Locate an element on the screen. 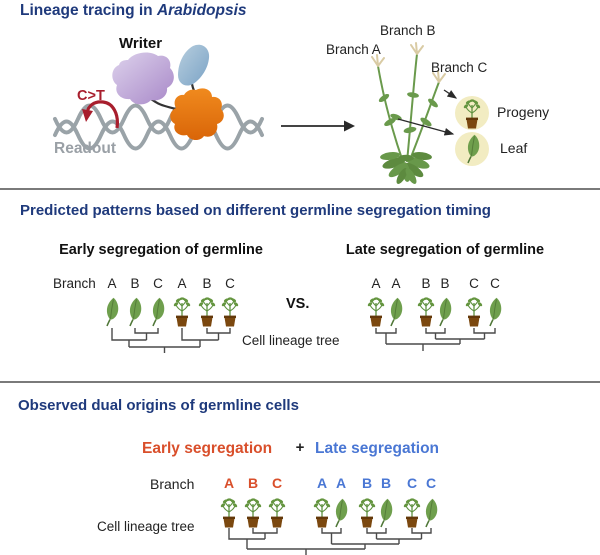 This screenshot has height=555, width=600. observed-lineage-tree is located at coordinates (330, 541).